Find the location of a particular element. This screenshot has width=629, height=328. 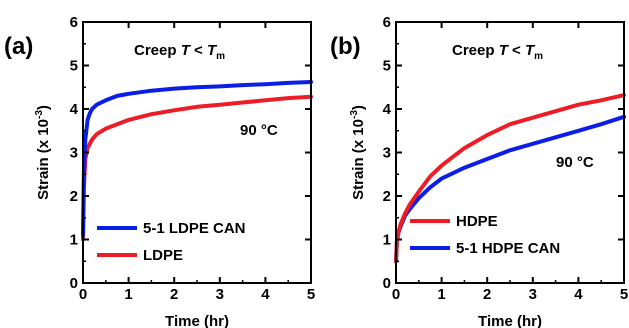

legend: 5-1 LDPE CAN LDPE is located at coordinates (171, 242).